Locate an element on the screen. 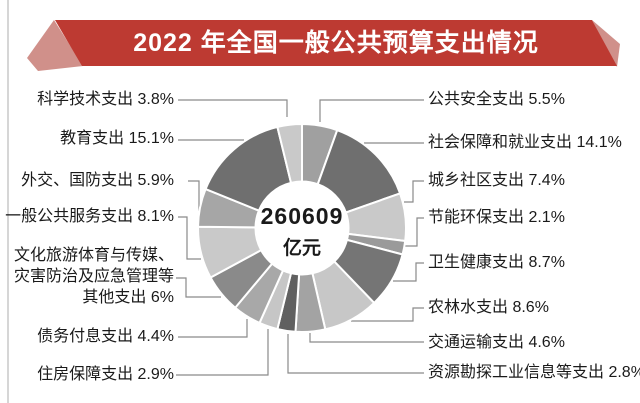  label-health: 卫生健康支出 8.7% is located at coordinates (496, 262).